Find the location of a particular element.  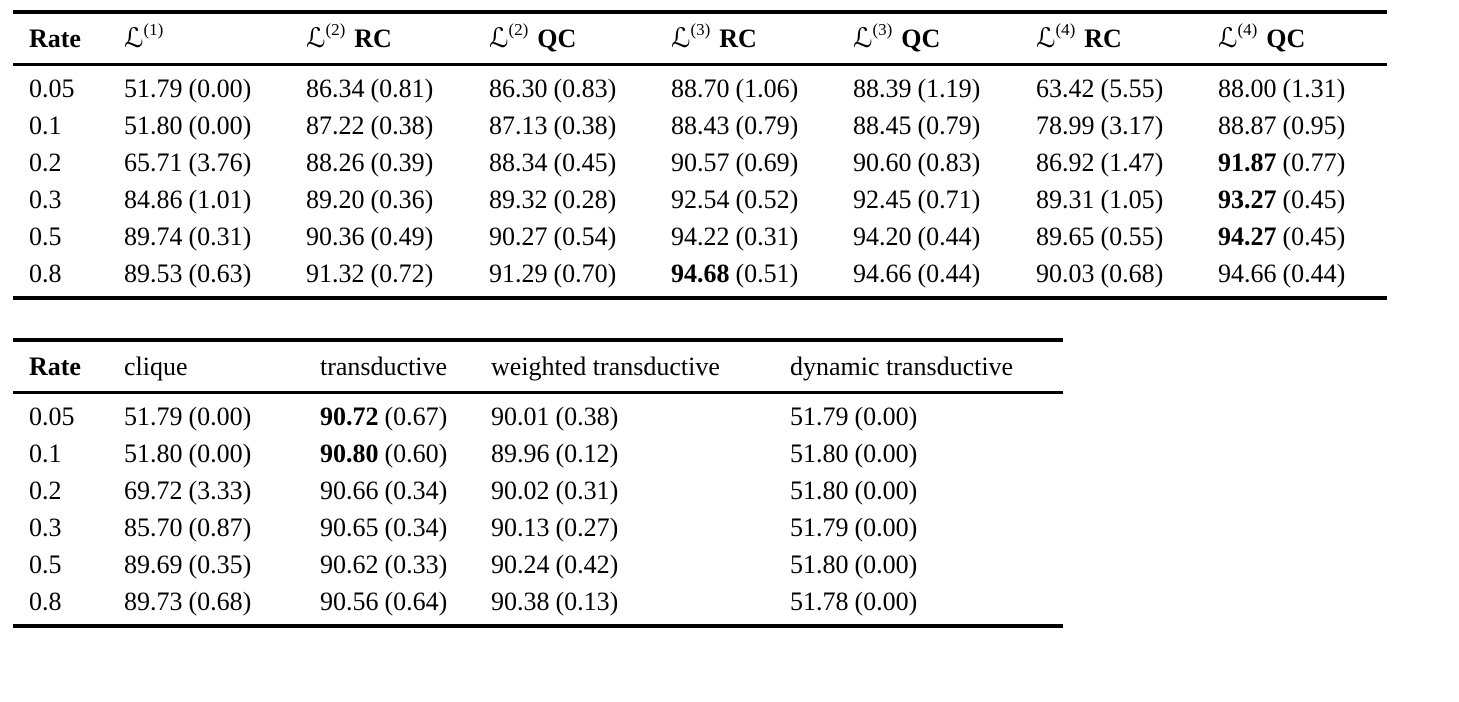

cell-value: 89.73 is located at coordinates (153, 601).